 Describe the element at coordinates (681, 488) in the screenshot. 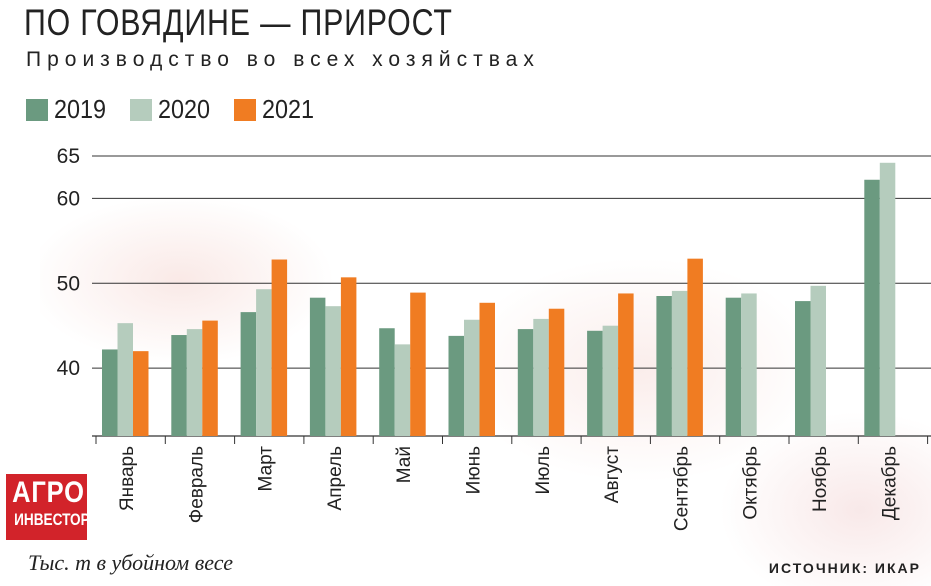

I see `month-label-9: Сентябрь` at that location.